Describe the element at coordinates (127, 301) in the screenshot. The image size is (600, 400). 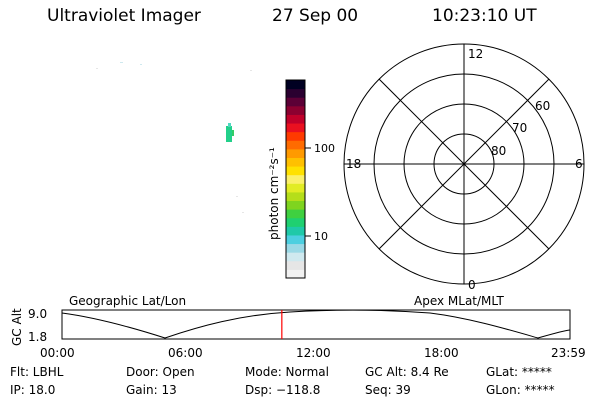
I see `timeline-left-label: Geographic Lat/Lon` at that location.